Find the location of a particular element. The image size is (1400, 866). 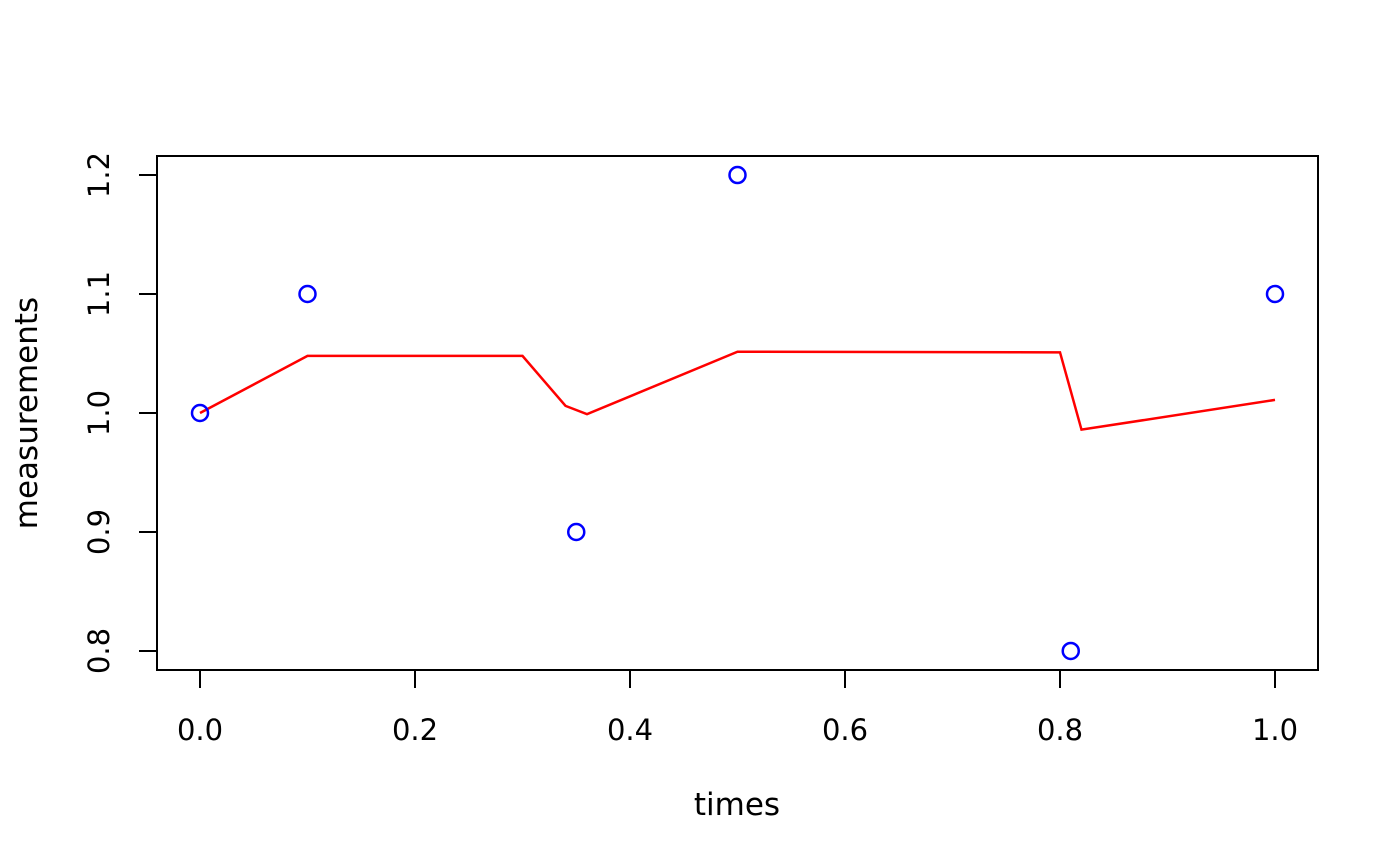

x-tick-label: 0.0 is located at coordinates (200, 730).